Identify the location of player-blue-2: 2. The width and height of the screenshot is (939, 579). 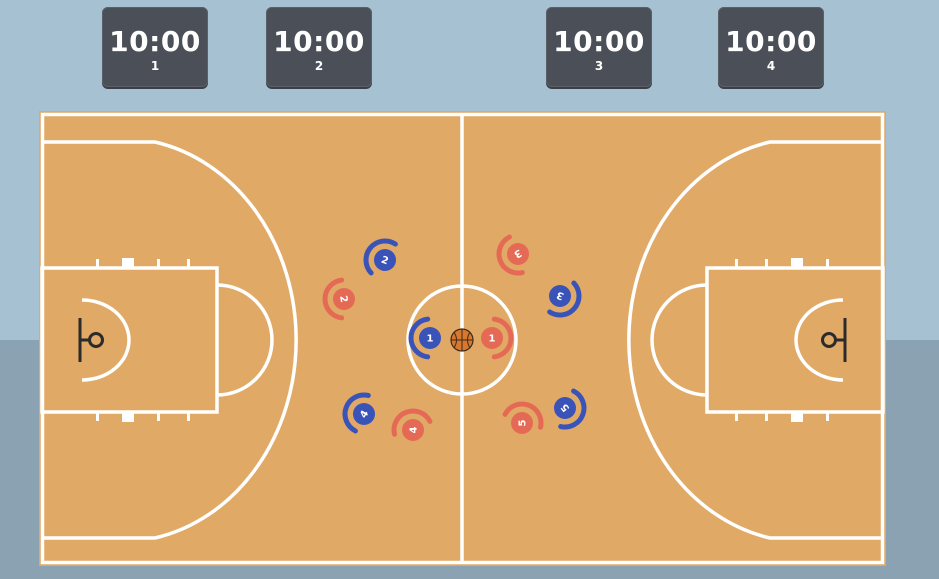
(380, 257).